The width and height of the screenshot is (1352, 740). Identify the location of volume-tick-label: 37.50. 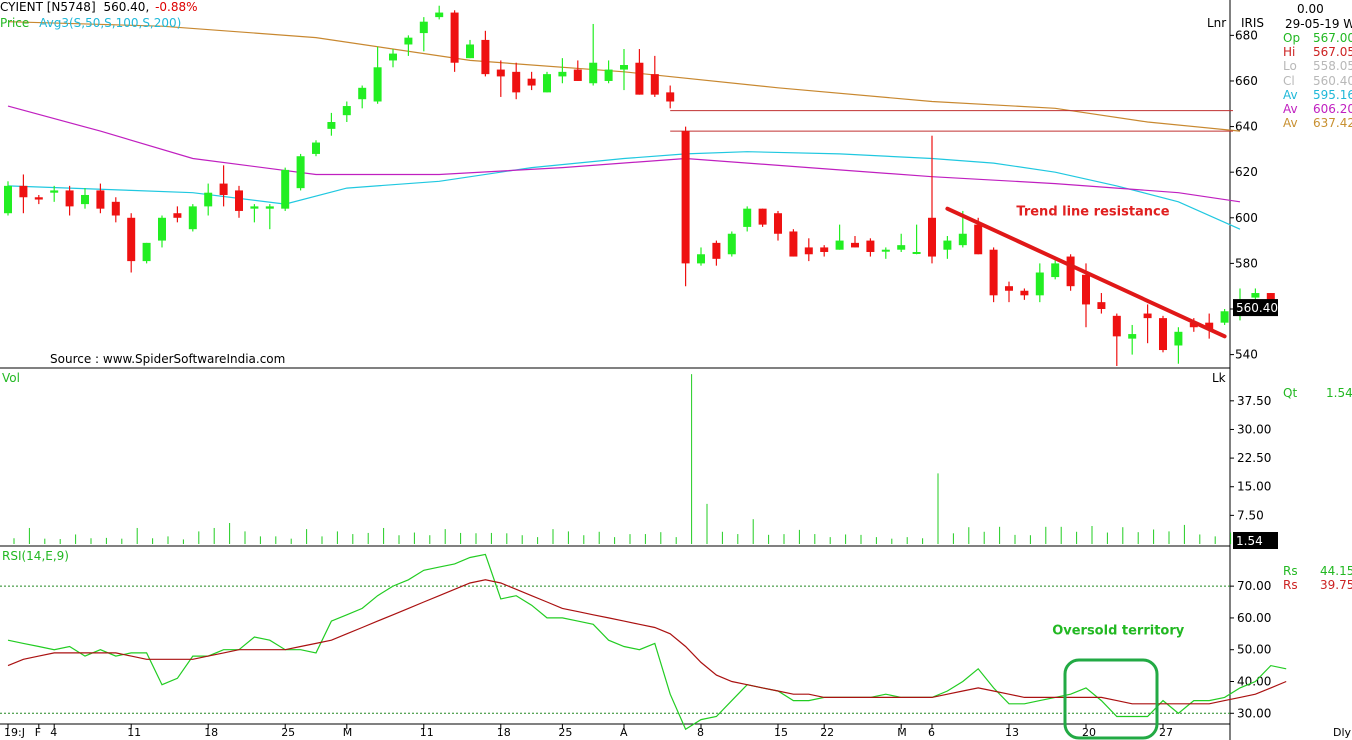
(1254, 401).